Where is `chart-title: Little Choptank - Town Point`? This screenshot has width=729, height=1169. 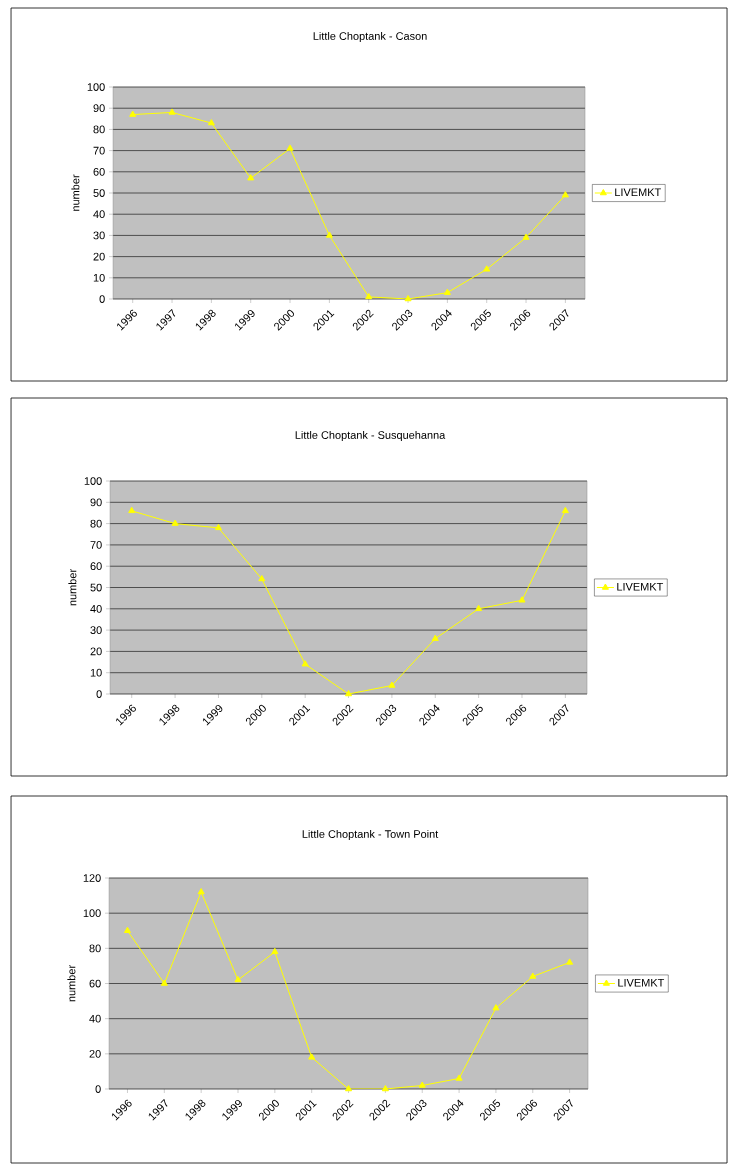 chart-title: Little Choptank - Town Point is located at coordinates (370, 835).